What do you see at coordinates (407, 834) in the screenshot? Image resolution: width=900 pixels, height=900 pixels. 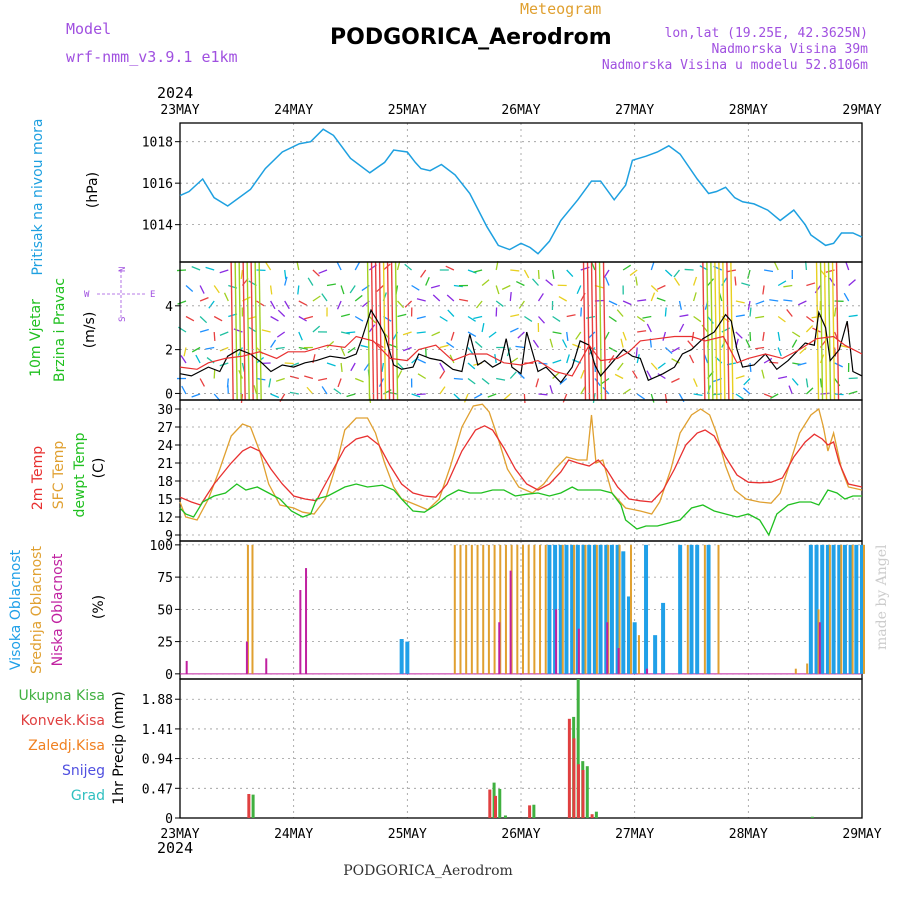 I see `x-tick-label-bottom: 25MAY` at bounding box center [407, 834].